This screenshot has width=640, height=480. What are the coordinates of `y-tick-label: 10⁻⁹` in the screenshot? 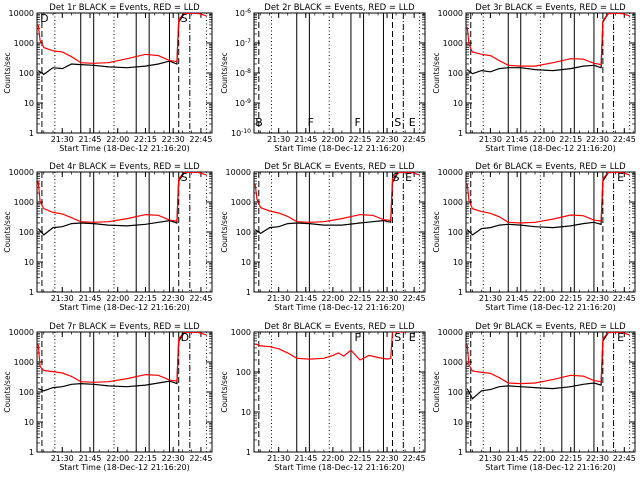 It's located at (243, 103).